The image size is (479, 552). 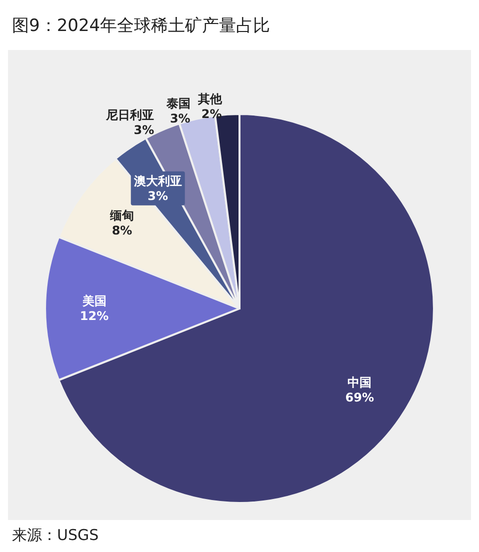 What do you see at coordinates (211, 113) in the screenshot?
I see `data-label: 2%` at bounding box center [211, 113].